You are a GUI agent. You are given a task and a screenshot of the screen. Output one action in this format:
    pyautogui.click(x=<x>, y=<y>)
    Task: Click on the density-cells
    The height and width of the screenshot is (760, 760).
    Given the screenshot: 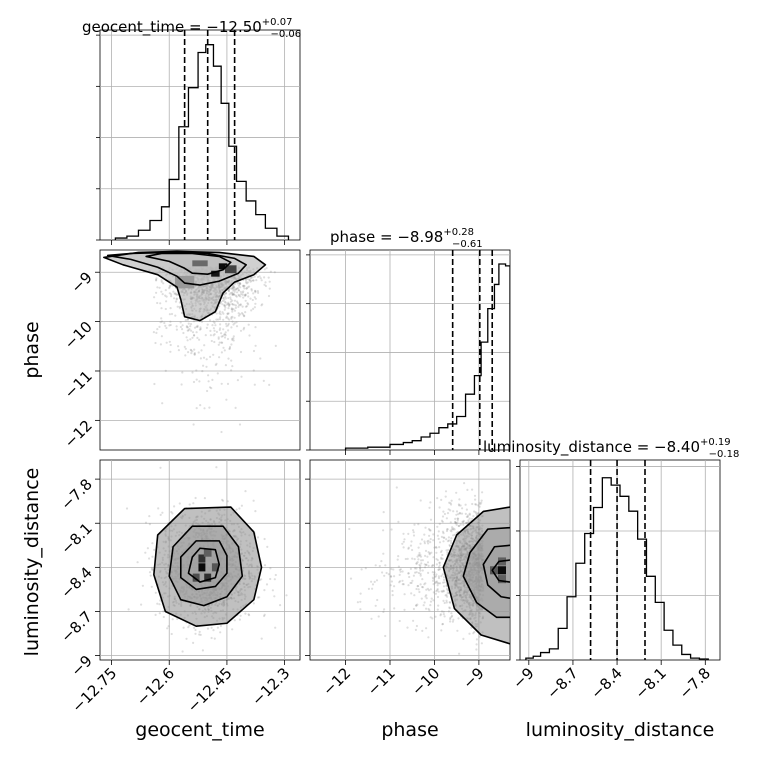 What is the action you would take?
    pyautogui.click(x=207, y=567)
    